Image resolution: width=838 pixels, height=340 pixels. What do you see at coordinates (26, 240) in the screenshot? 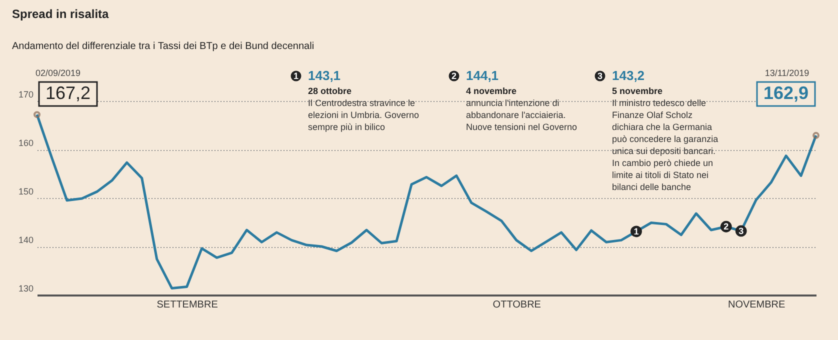
I see `y-tick-label: 140` at bounding box center [26, 240].